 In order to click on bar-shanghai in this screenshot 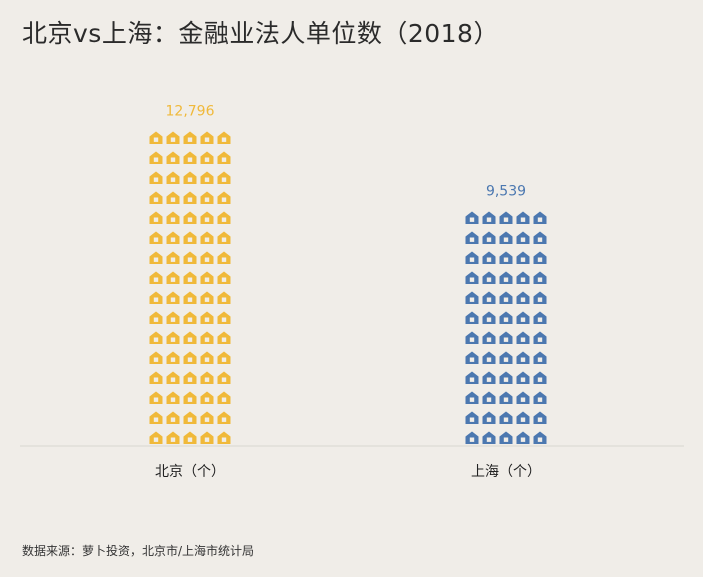, I will do `click(506, 327)`.